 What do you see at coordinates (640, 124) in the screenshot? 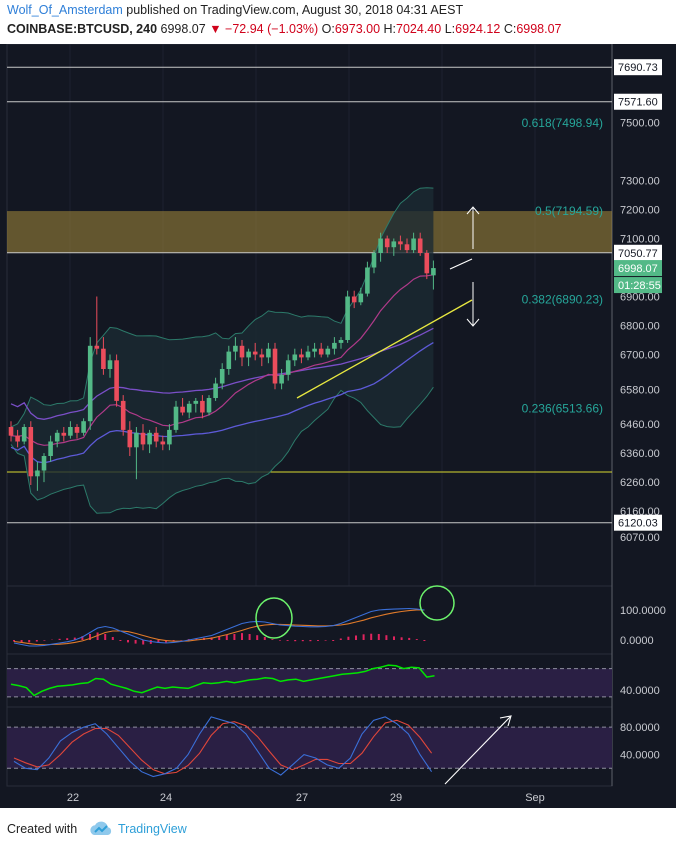
I see `price-tick-label: 7500.00` at bounding box center [640, 124].